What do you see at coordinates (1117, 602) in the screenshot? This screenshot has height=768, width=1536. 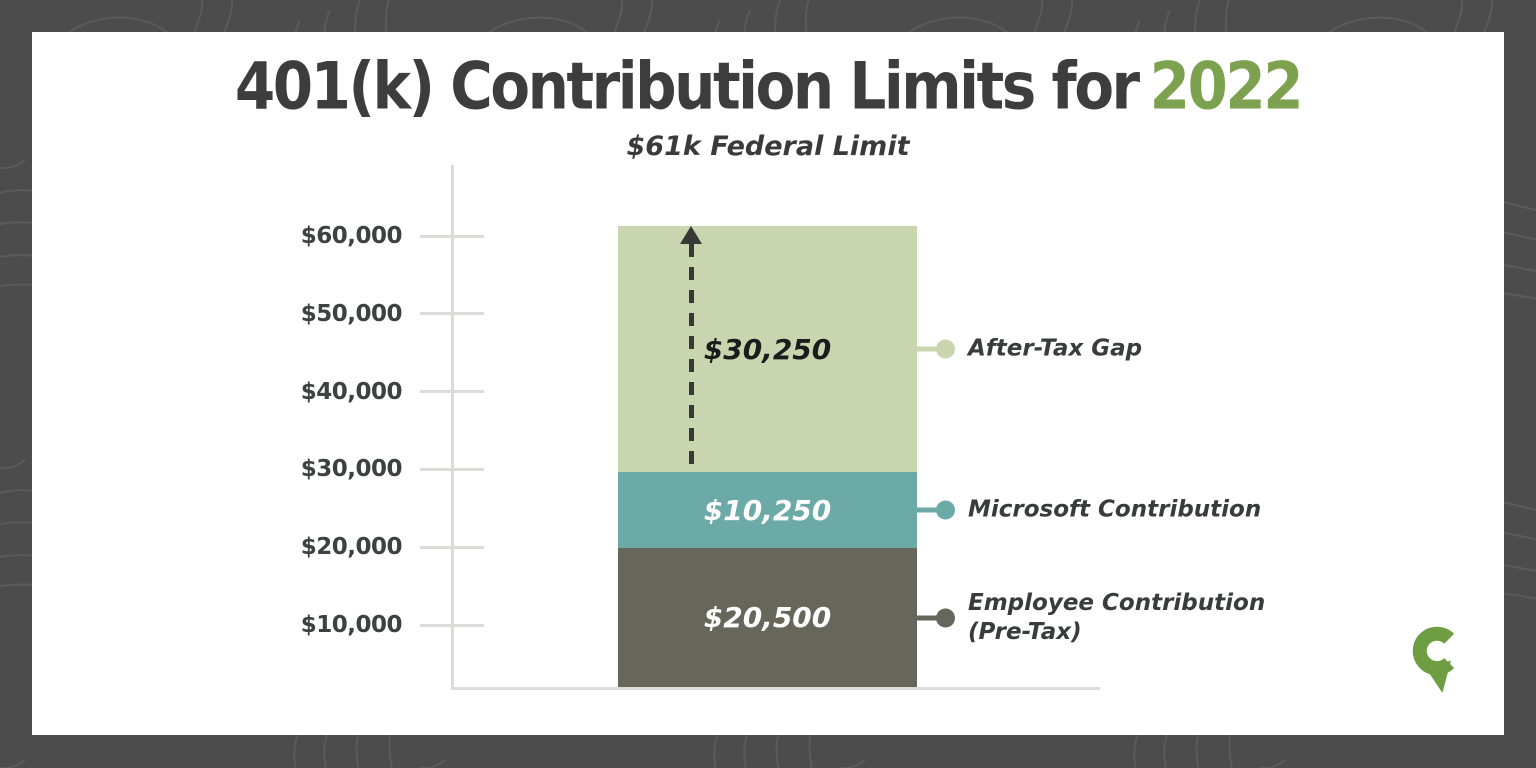 I see `legend-label-line: Employee Contribution` at bounding box center [1117, 602].